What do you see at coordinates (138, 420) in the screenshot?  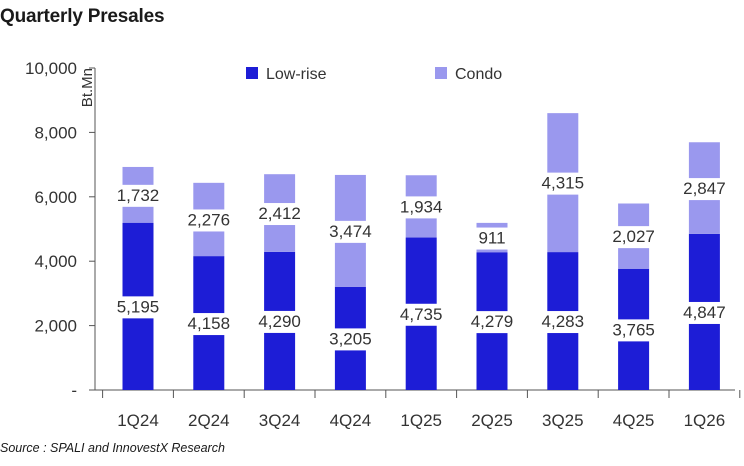 I see `x-tick-label: 1Q24` at bounding box center [138, 420].